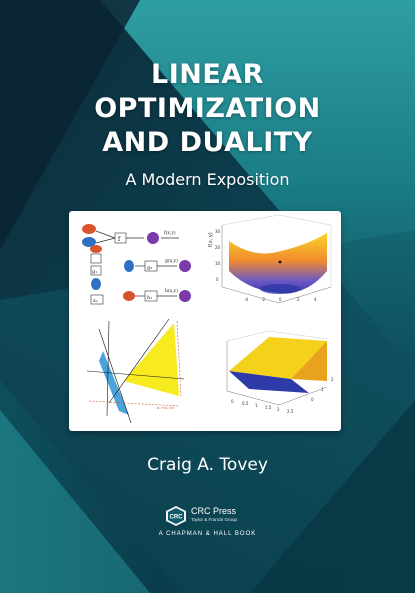  Describe the element at coordinates (256, 405) in the screenshot. I see `x-tick: 1` at that location.